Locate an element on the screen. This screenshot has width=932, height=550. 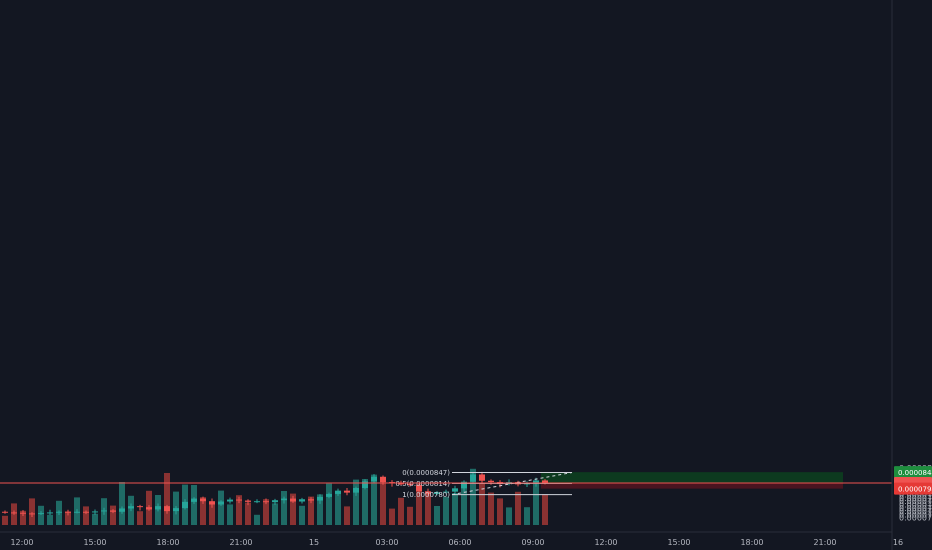
price-tag-stop is located at coordinates (913, 488).